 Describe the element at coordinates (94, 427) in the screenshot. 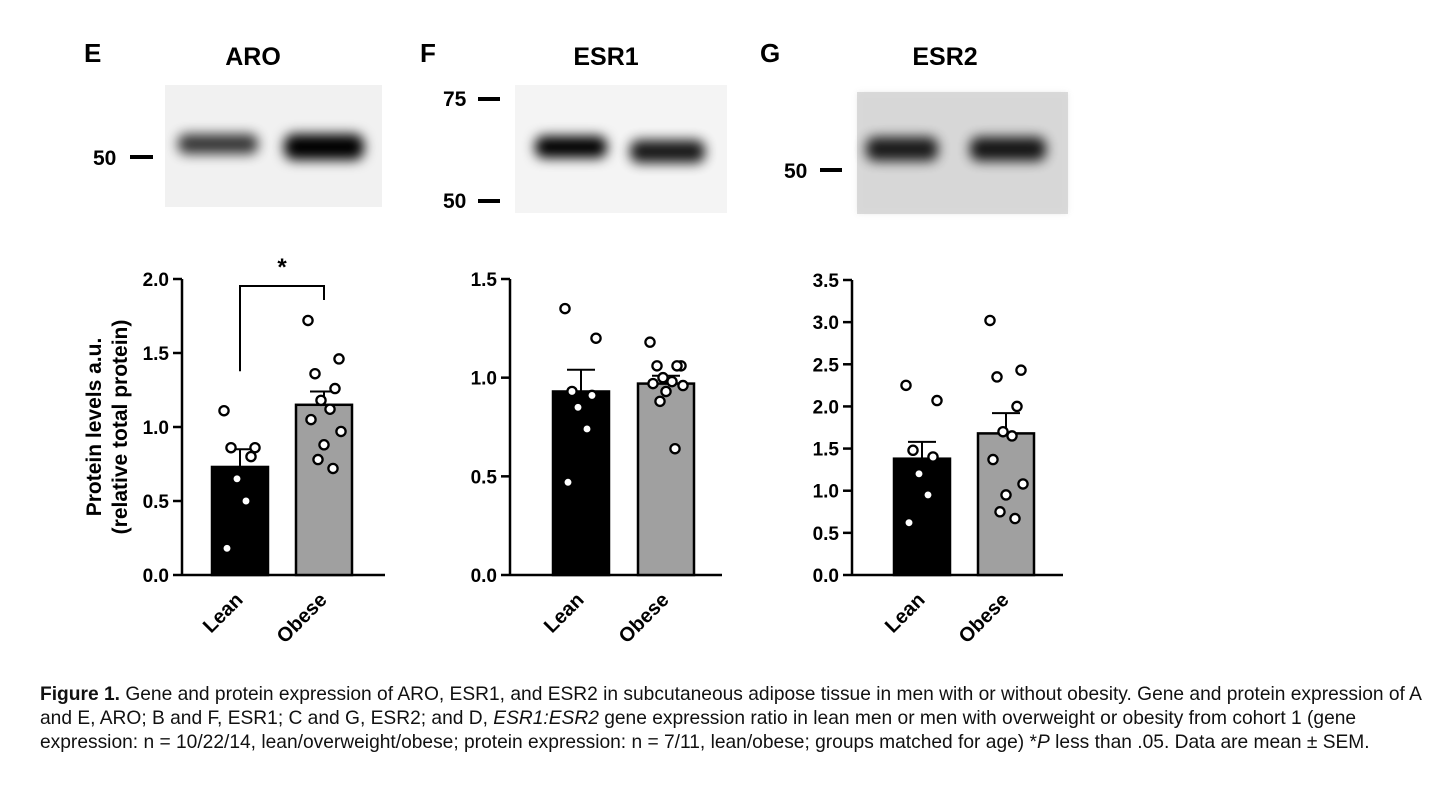

I see `y-axis-label: Protein levels a.u.` at that location.